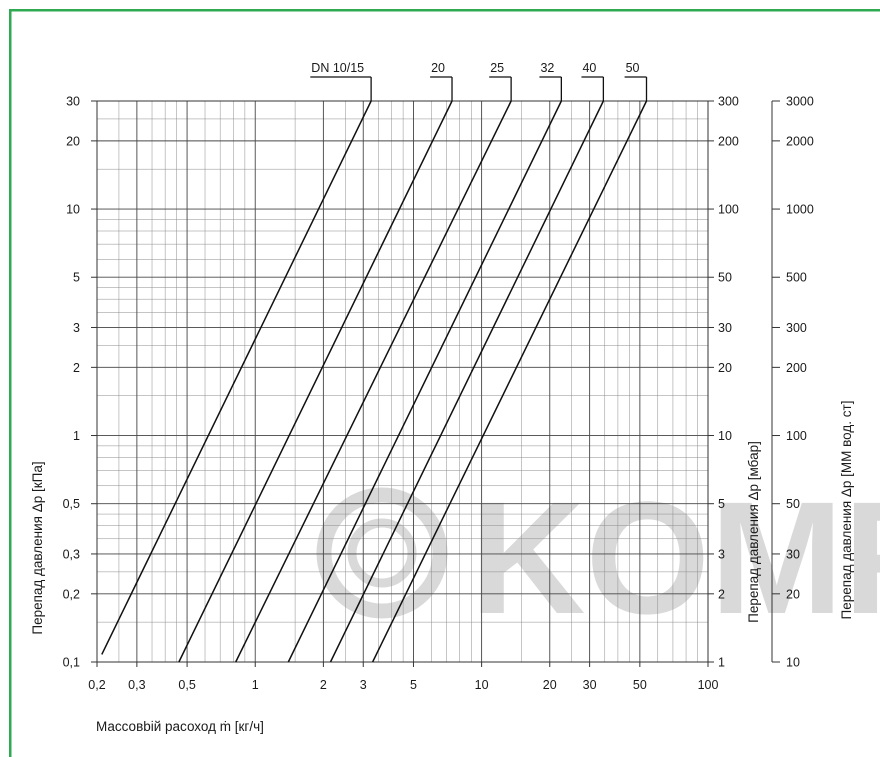 The width and height of the screenshot is (880, 757). I want to click on x-tick-label: 0,3, so click(136, 685).